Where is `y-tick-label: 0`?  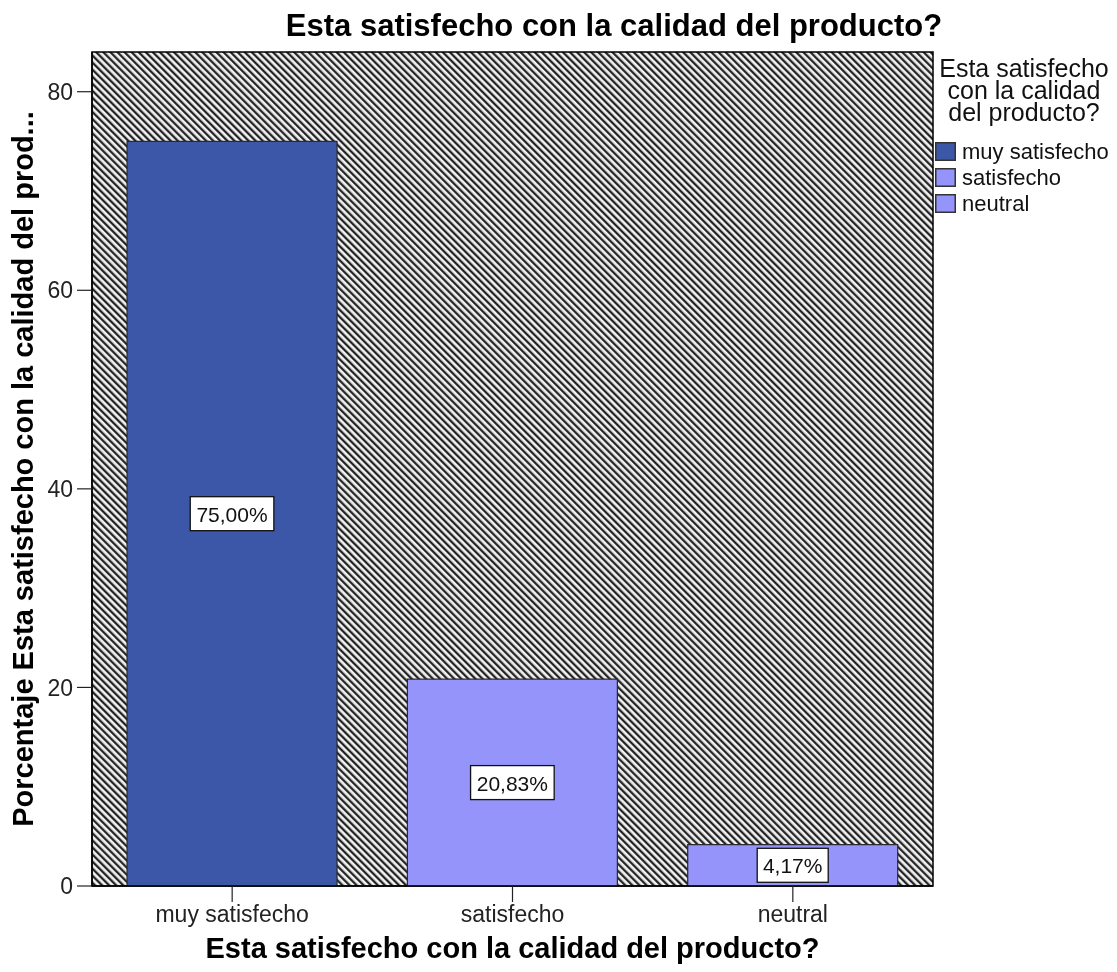
y-tick-label: 0 is located at coordinates (66, 886).